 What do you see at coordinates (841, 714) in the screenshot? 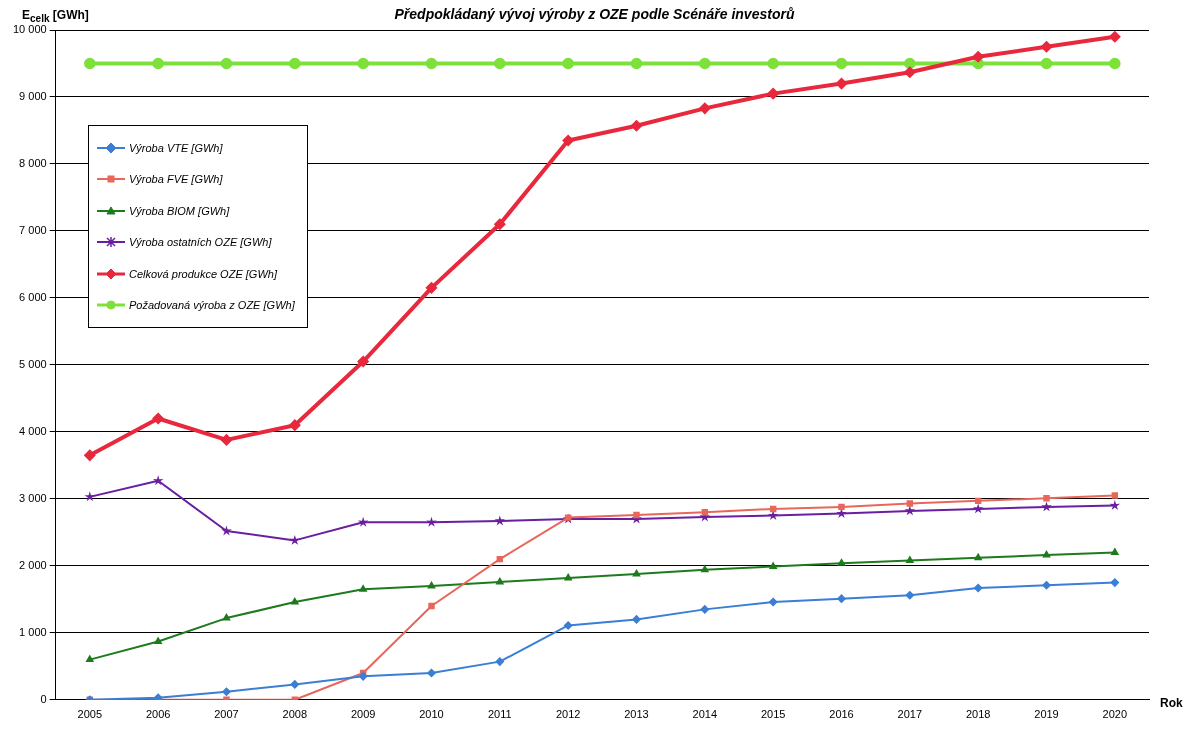
I see `x-tick-label: 2016` at bounding box center [841, 714].